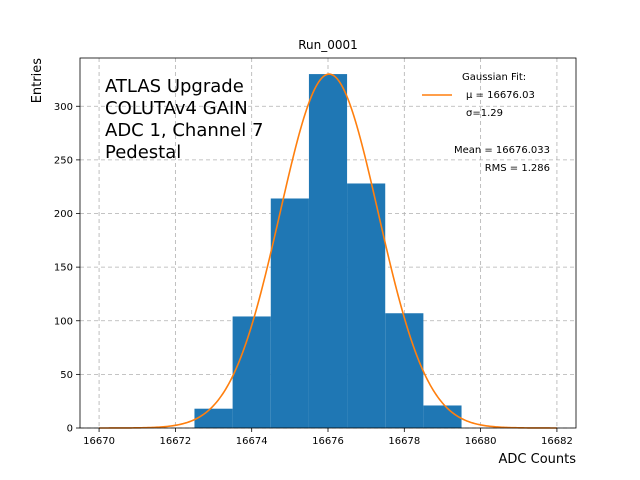 This screenshot has height=480, width=640. What do you see at coordinates (484, 113) in the screenshot?
I see `legend-sigma: σ=1.29` at bounding box center [484, 113].